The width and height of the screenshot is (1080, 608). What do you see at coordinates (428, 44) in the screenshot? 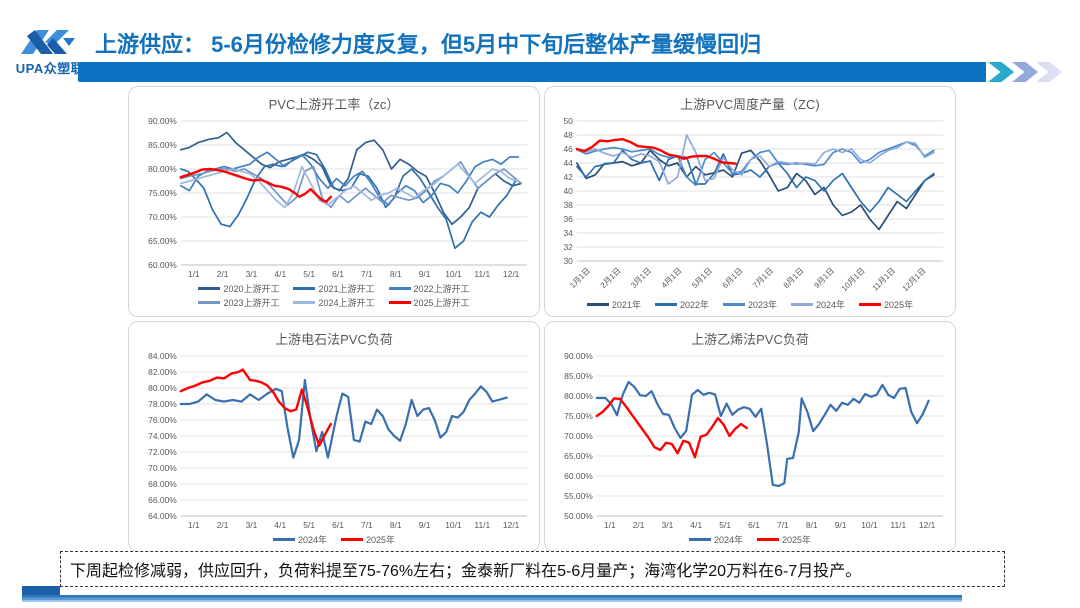
I see `page-title: 上游供应： 5-6月份检修力度反复，但5月中下旬后整体产量缓慢回归` at bounding box center [428, 44].